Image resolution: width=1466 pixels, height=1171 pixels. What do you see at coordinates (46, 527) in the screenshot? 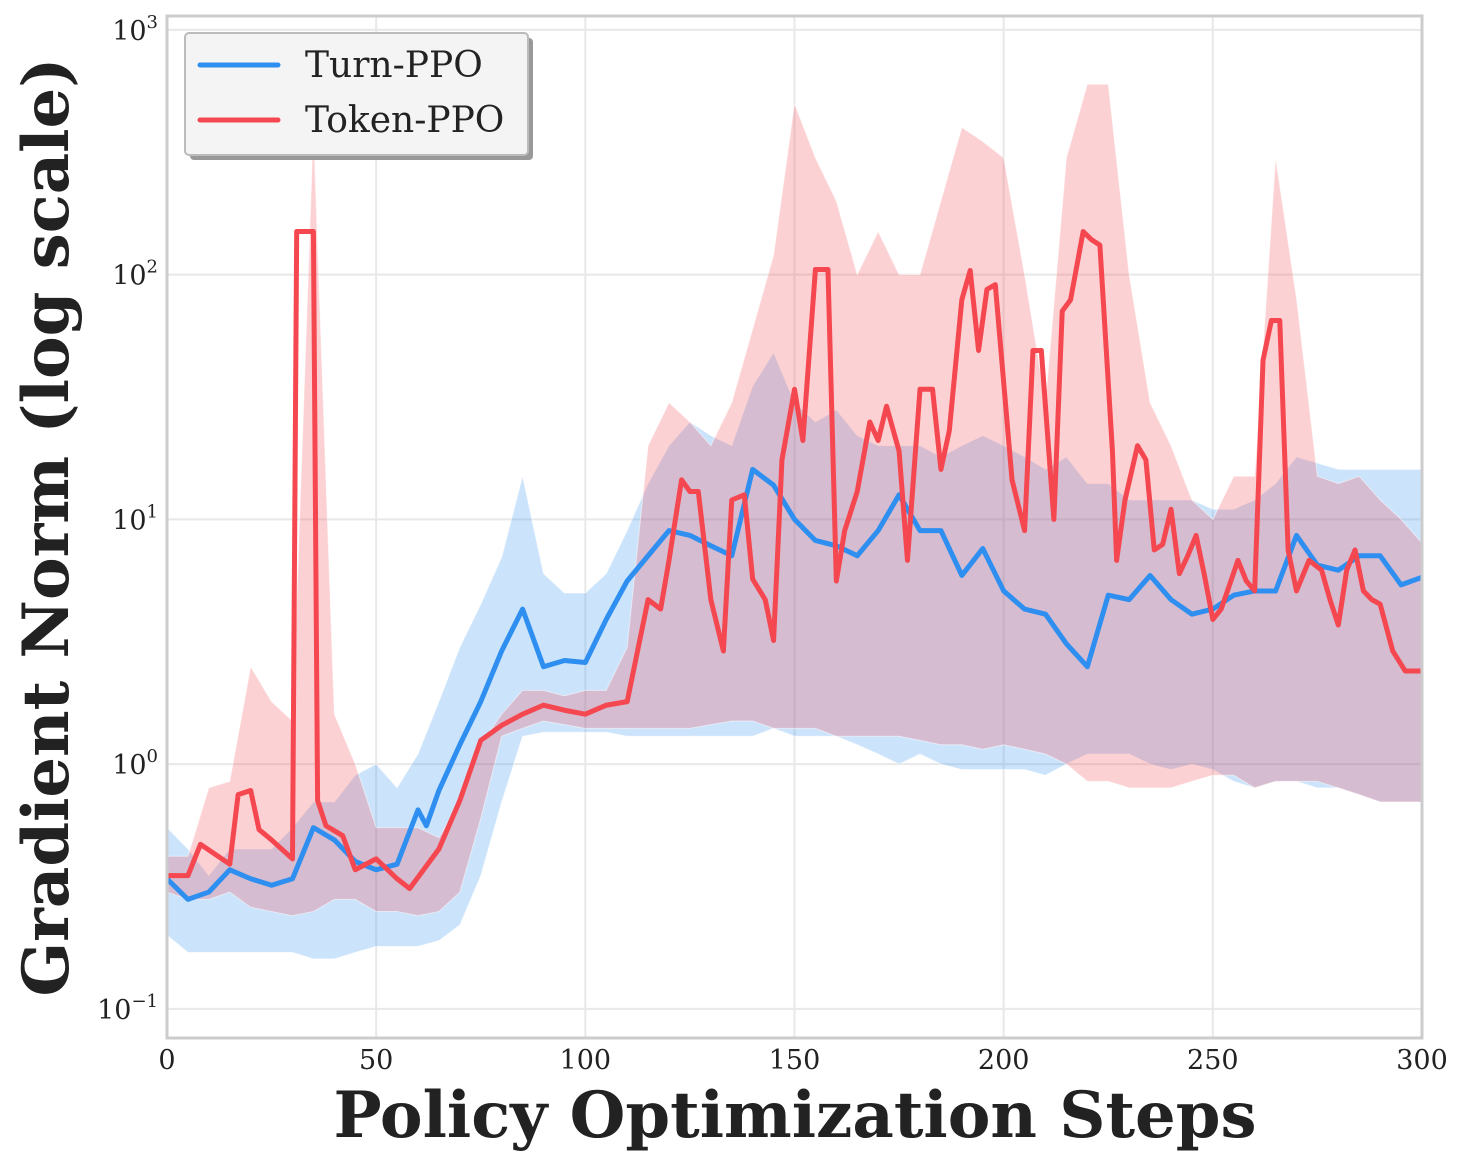
I see `y-axis-label: Gradient Norm (log scale)` at bounding box center [46, 527].